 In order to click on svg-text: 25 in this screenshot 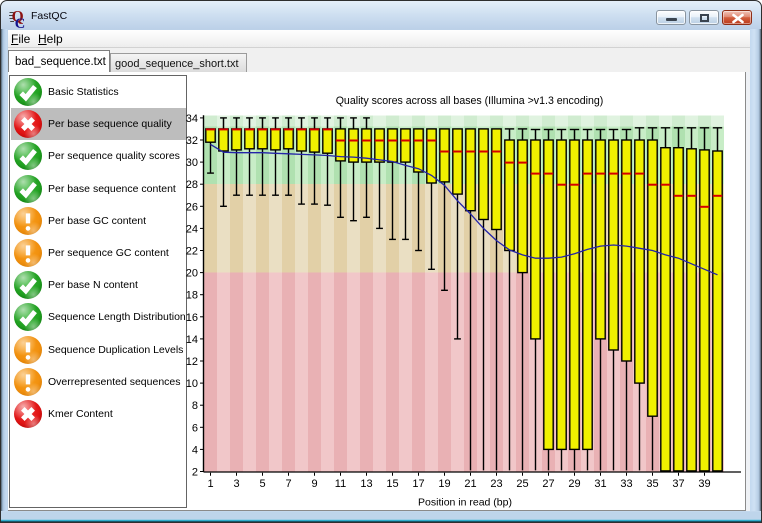, I will do `click(522, 484)`.